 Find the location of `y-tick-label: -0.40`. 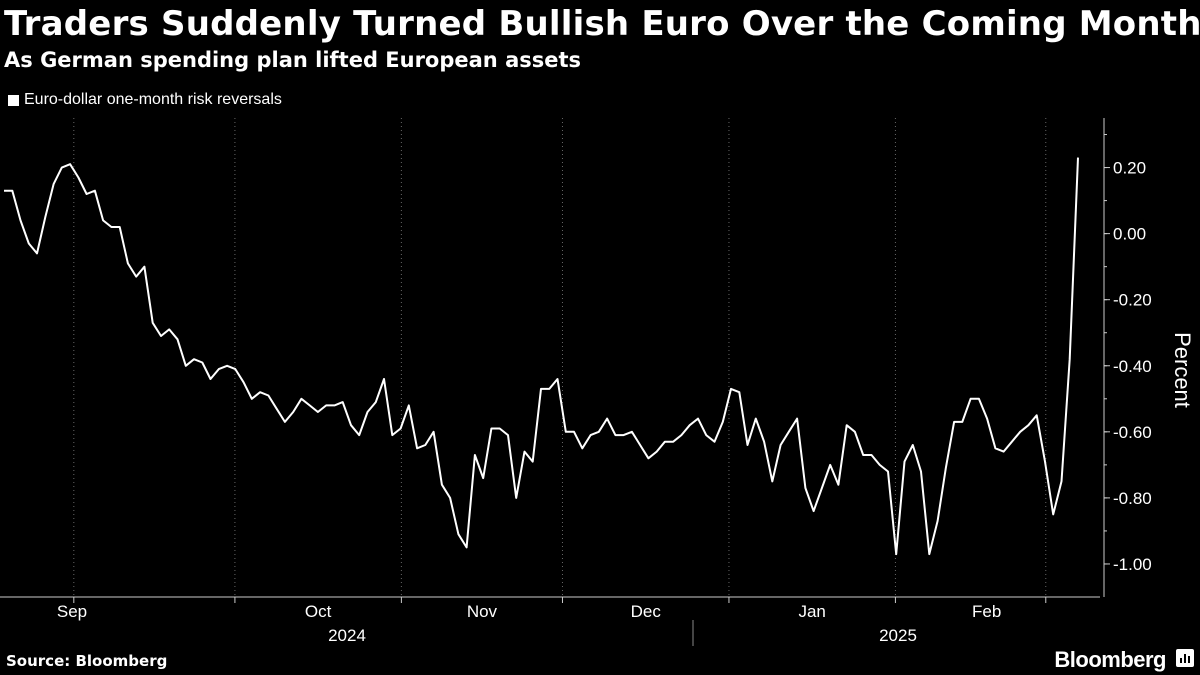

y-tick-label: -0.40 is located at coordinates (1132, 366).